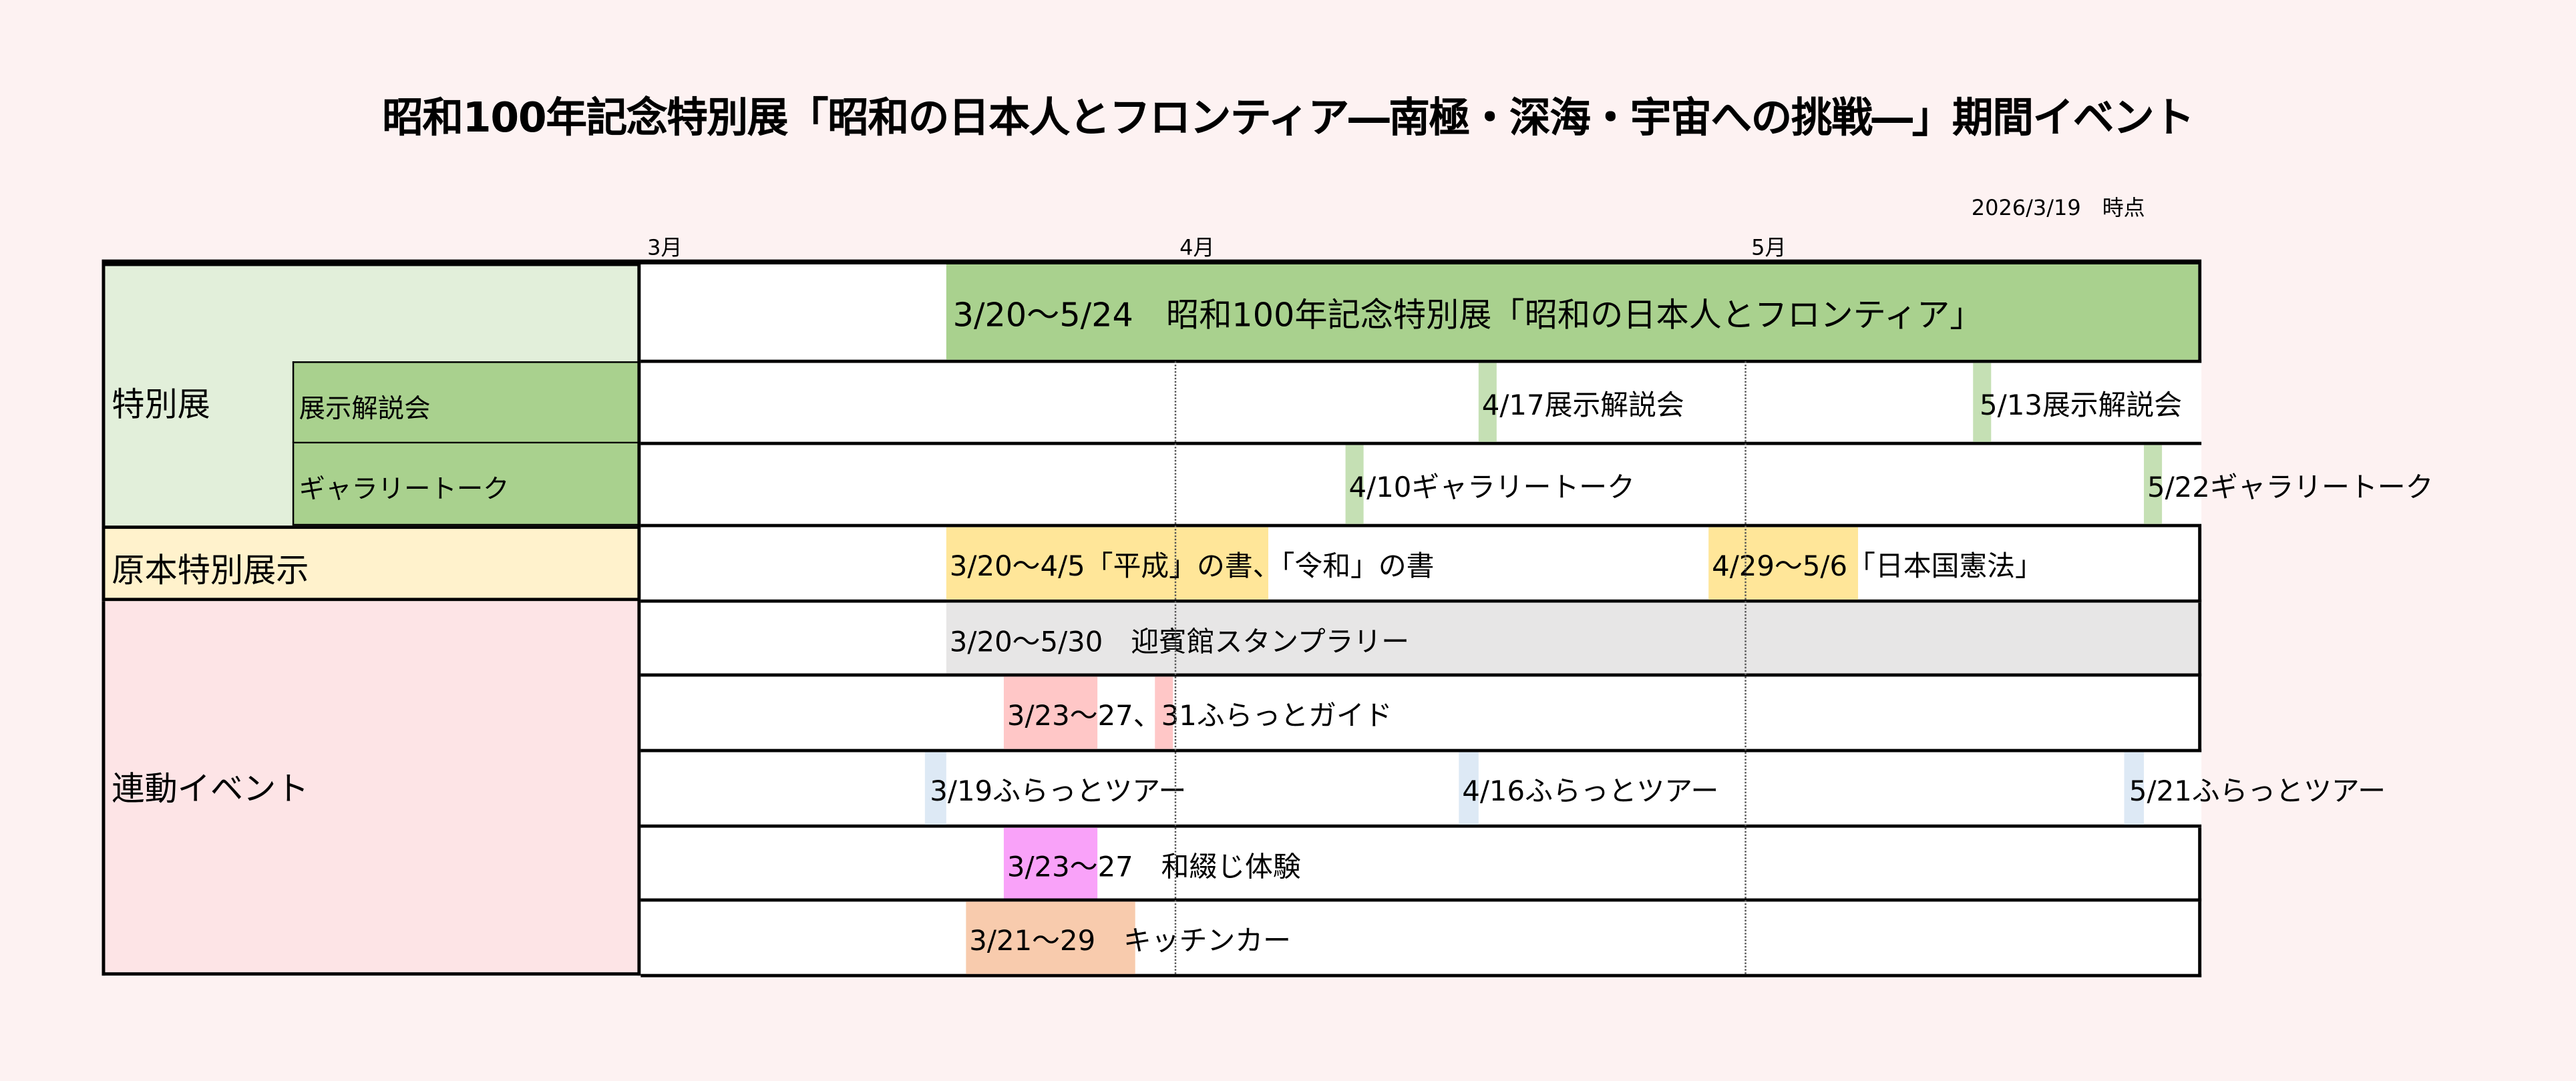 This screenshot has height=1081, width=2576. What do you see at coordinates (1153, 867) in the screenshot?
I see `event-label: 3/23～27 和綴じ体験` at bounding box center [1153, 867].